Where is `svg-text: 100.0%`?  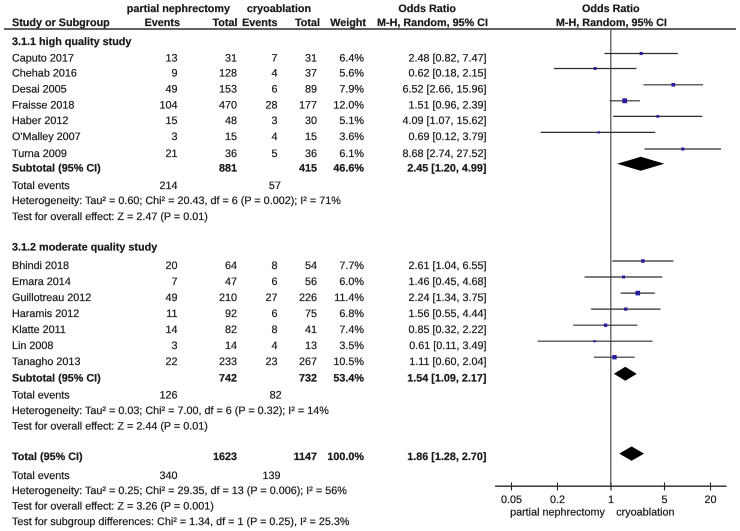
svg-text: 100.0% is located at coordinates (345, 457).